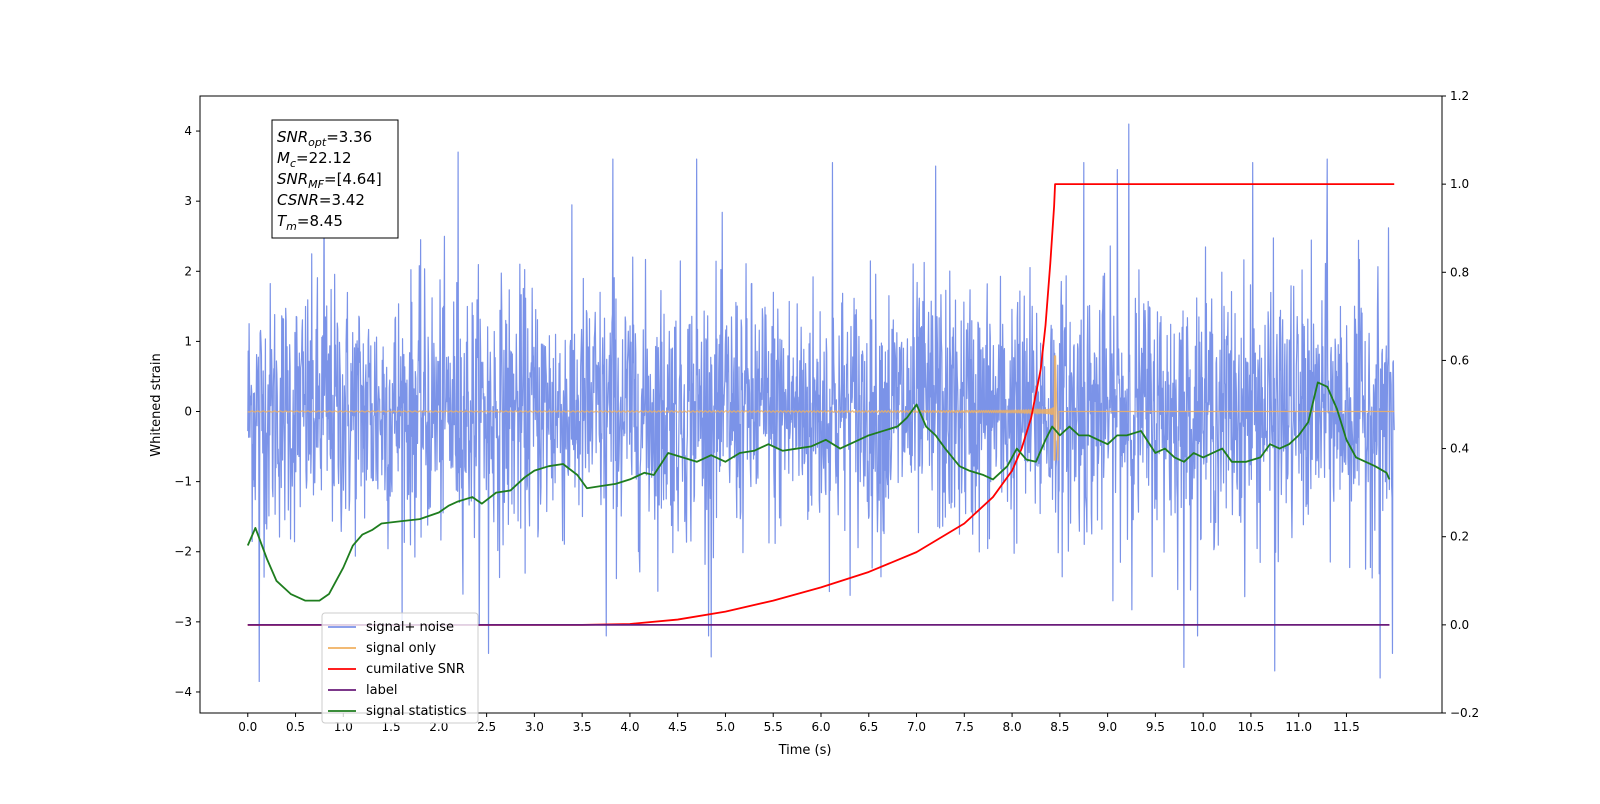 The image size is (1600, 804). I want to click on y-tick-label: −1, so click(183, 482).